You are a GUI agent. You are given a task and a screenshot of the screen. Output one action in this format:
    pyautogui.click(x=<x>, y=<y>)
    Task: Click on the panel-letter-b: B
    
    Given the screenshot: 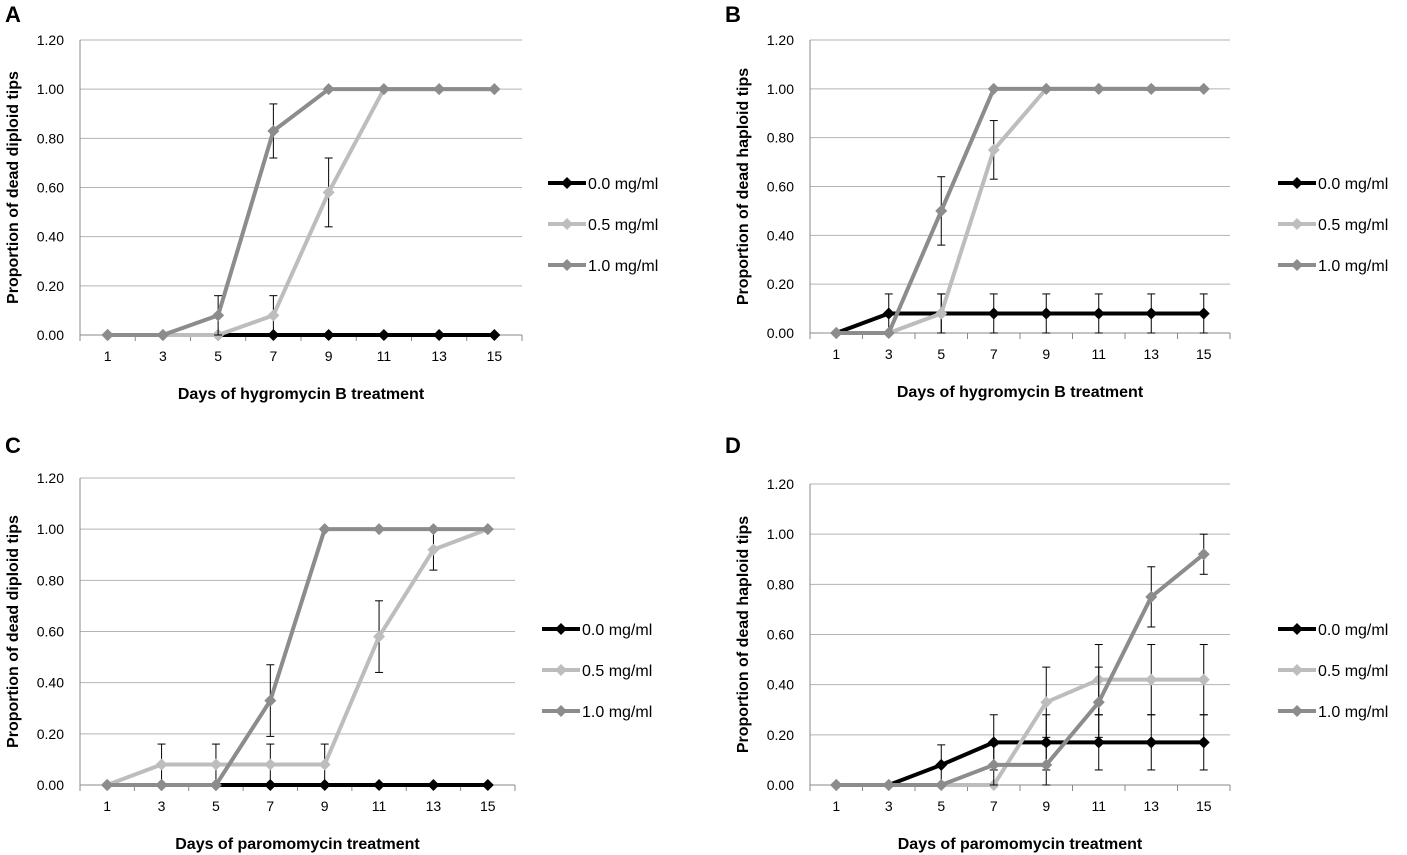 What is the action you would take?
    pyautogui.click(x=733, y=14)
    